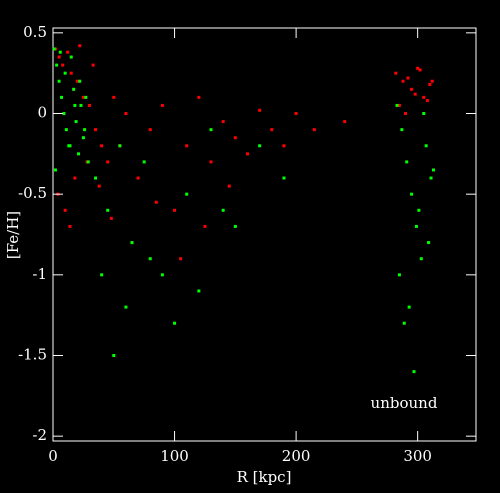  I want to click on x-tick-label: 0, so click(53, 456).